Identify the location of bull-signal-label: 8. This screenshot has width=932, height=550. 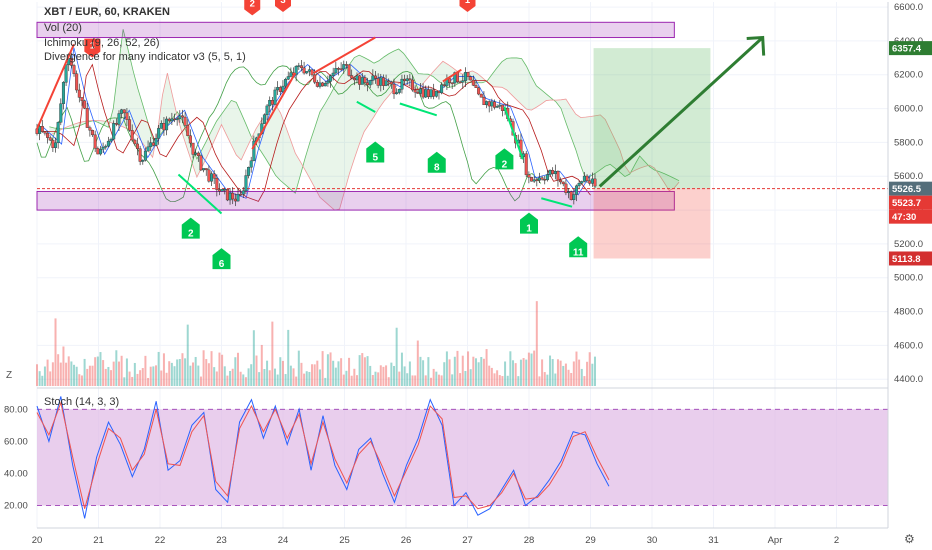
(437, 168).